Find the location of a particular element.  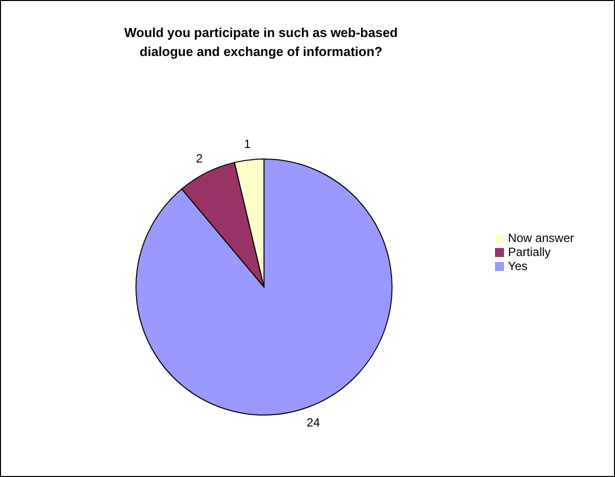

pie-slice is located at coordinates (222, 225).